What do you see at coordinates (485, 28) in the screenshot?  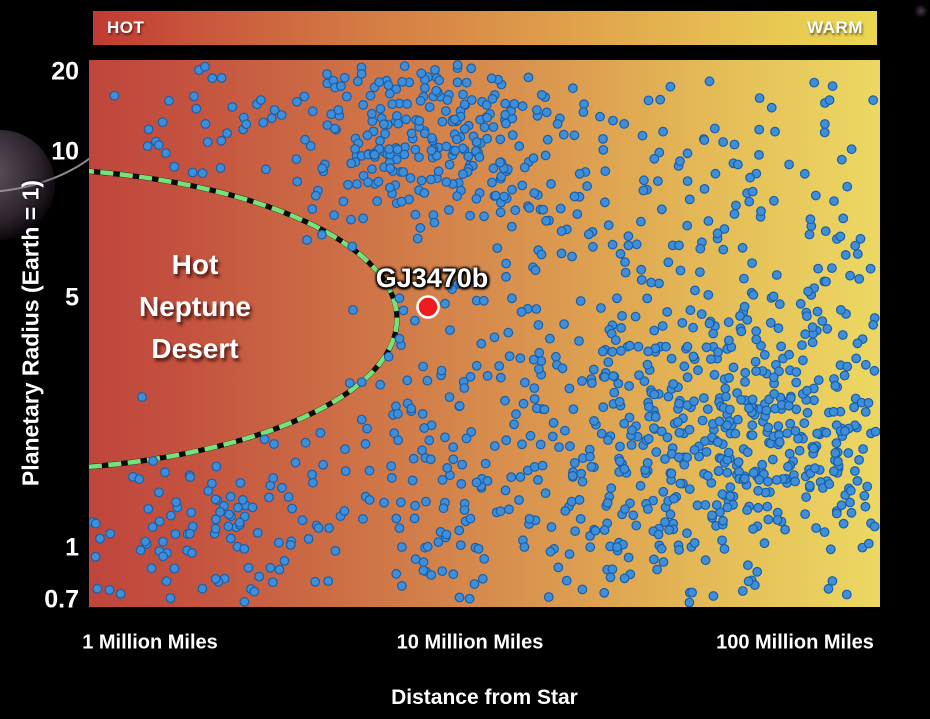 I see `temperature-gradient-bar: HOT WARM` at bounding box center [485, 28].